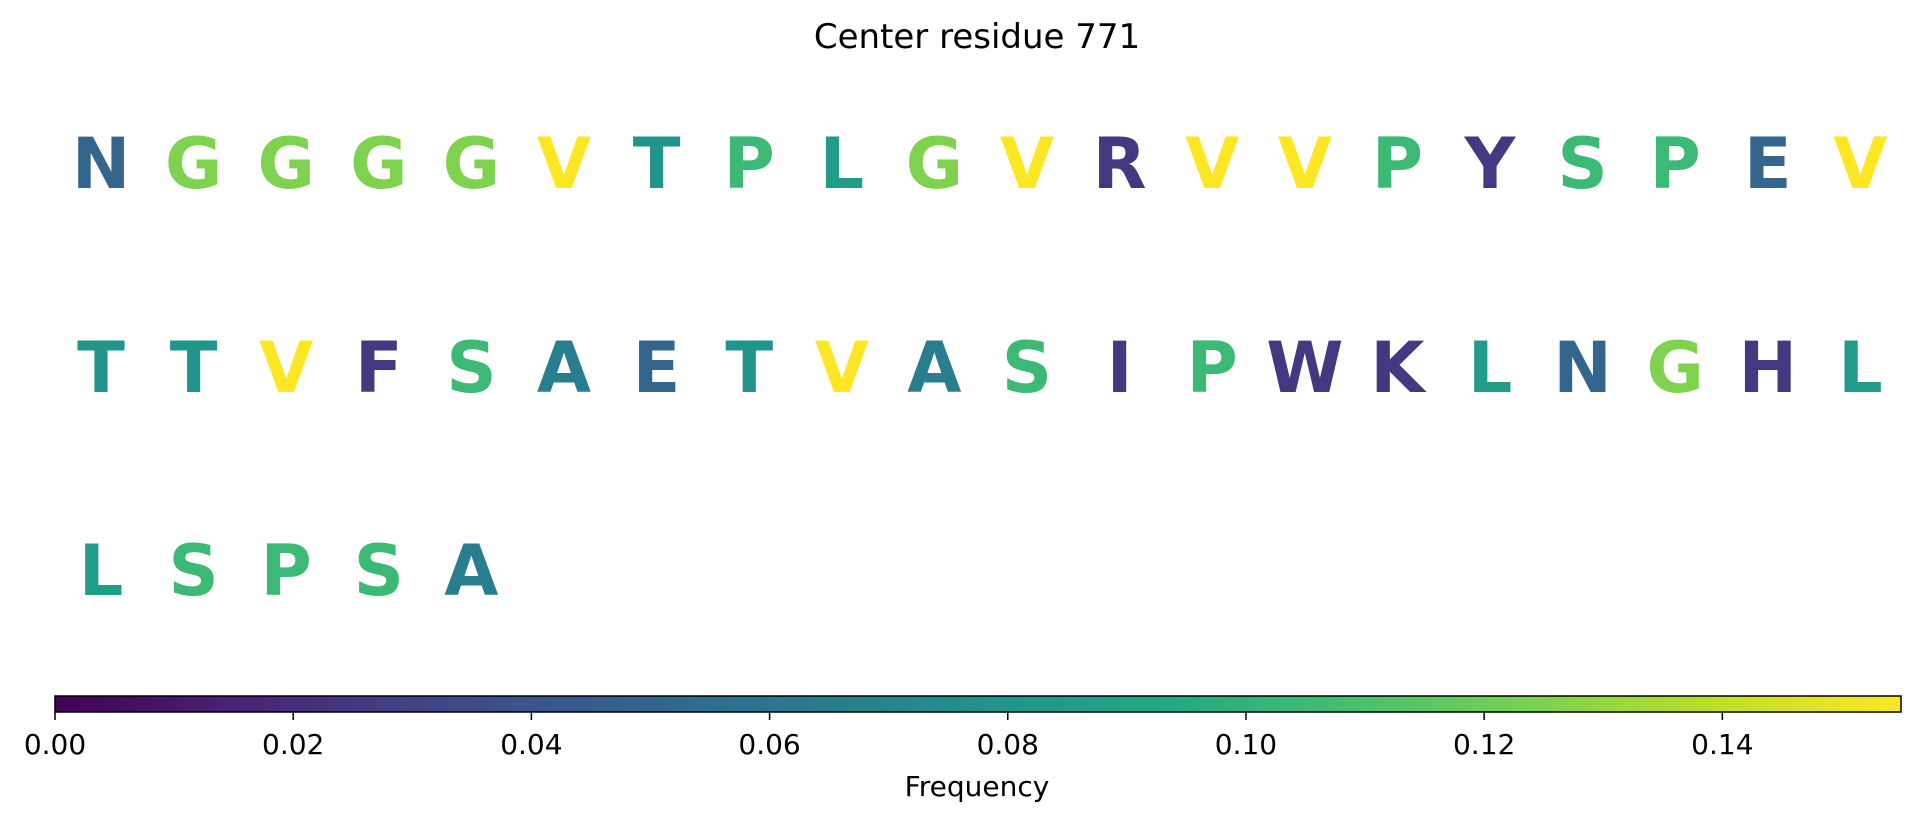 The width and height of the screenshot is (1917, 822). I want to click on colorbar-tick-label: 0.04, so click(531, 744).